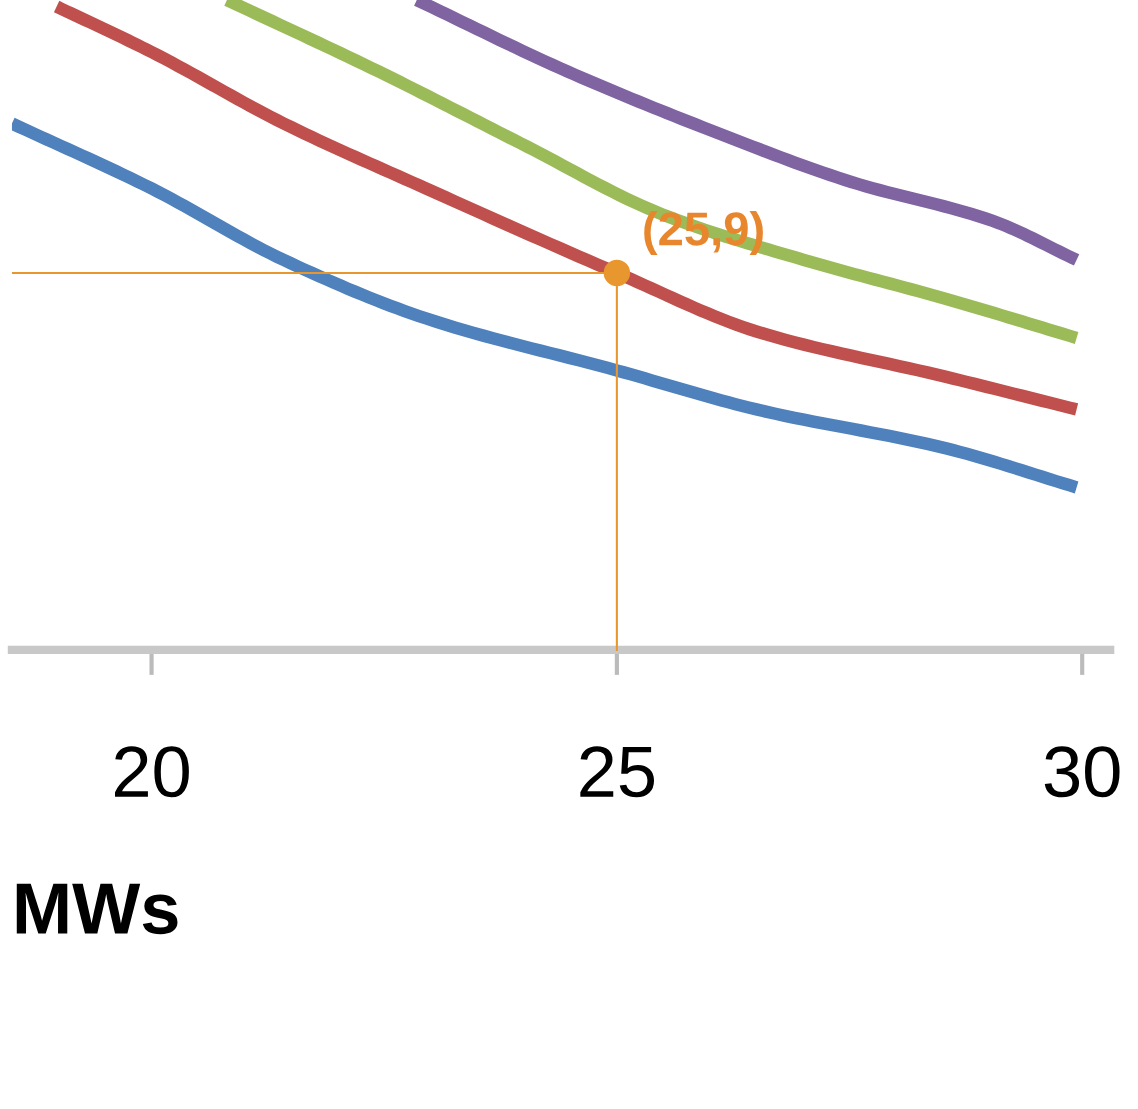 The image size is (1138, 1109). I want to click on x-tick-label: 30, so click(1082, 772).